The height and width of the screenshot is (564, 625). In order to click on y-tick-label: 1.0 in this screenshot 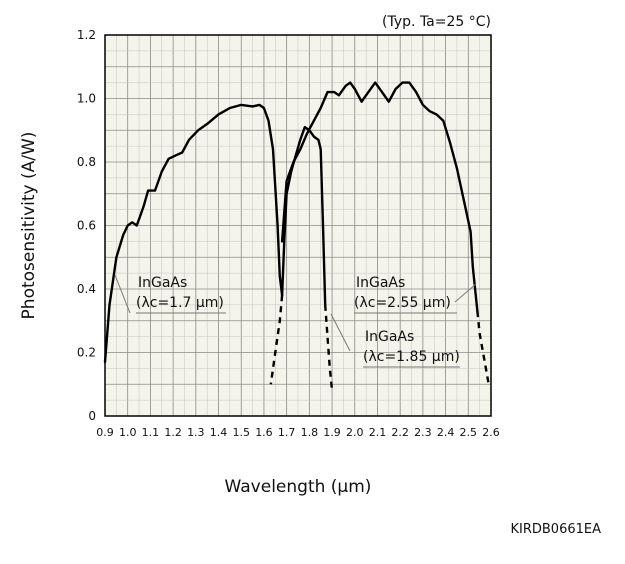, I will do `click(86, 99)`.